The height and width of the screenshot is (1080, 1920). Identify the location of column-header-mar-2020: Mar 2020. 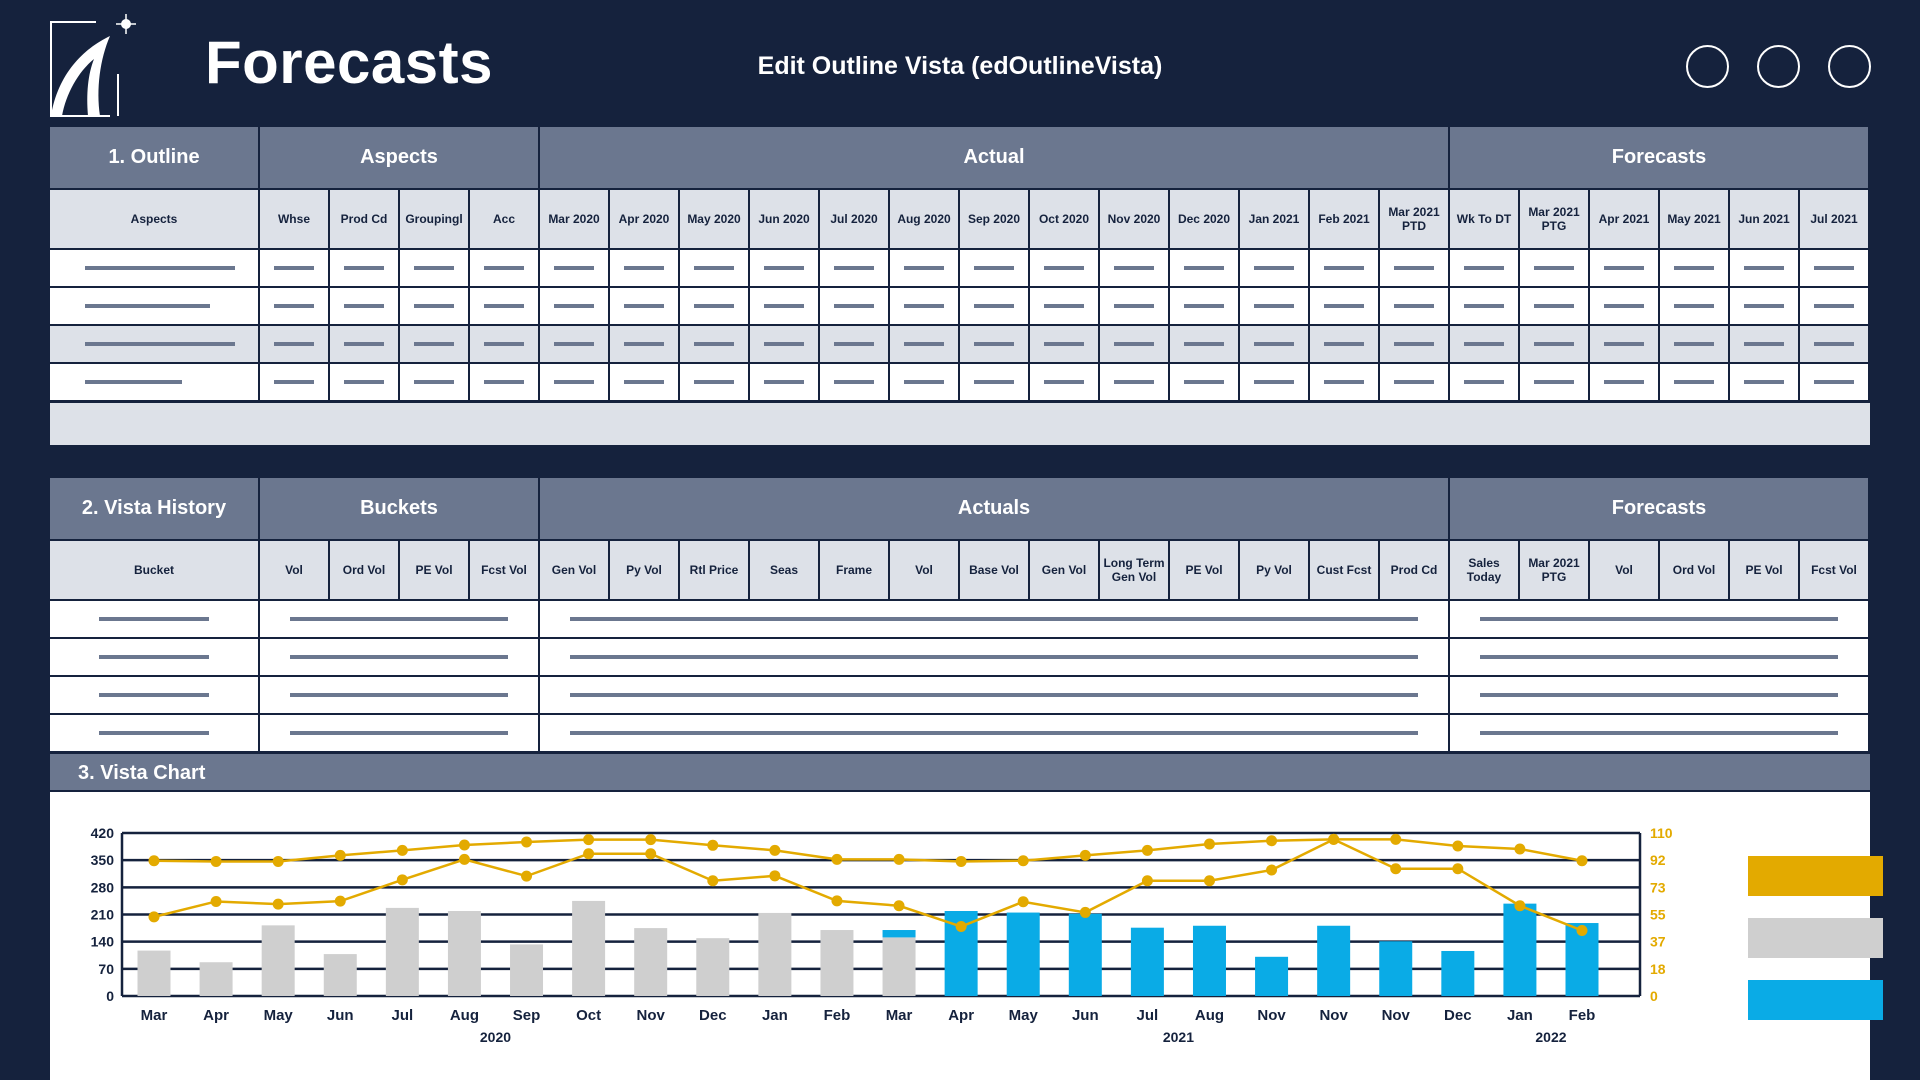
(575, 220).